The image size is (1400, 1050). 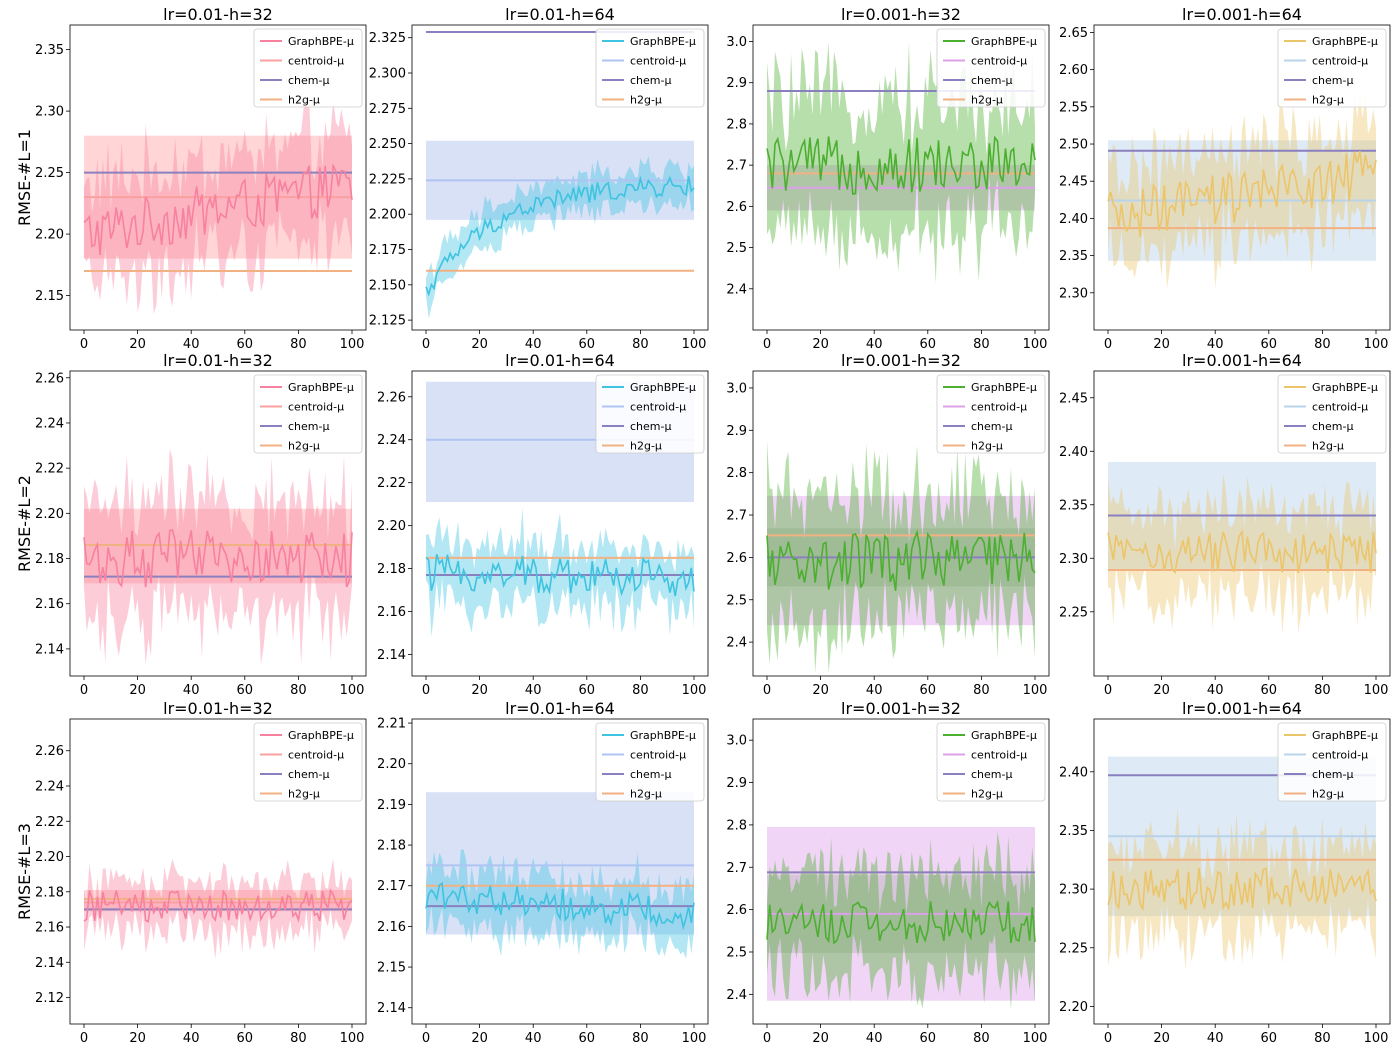 I want to click on y-tick-label: 2.25, so click(x=1073, y=948).